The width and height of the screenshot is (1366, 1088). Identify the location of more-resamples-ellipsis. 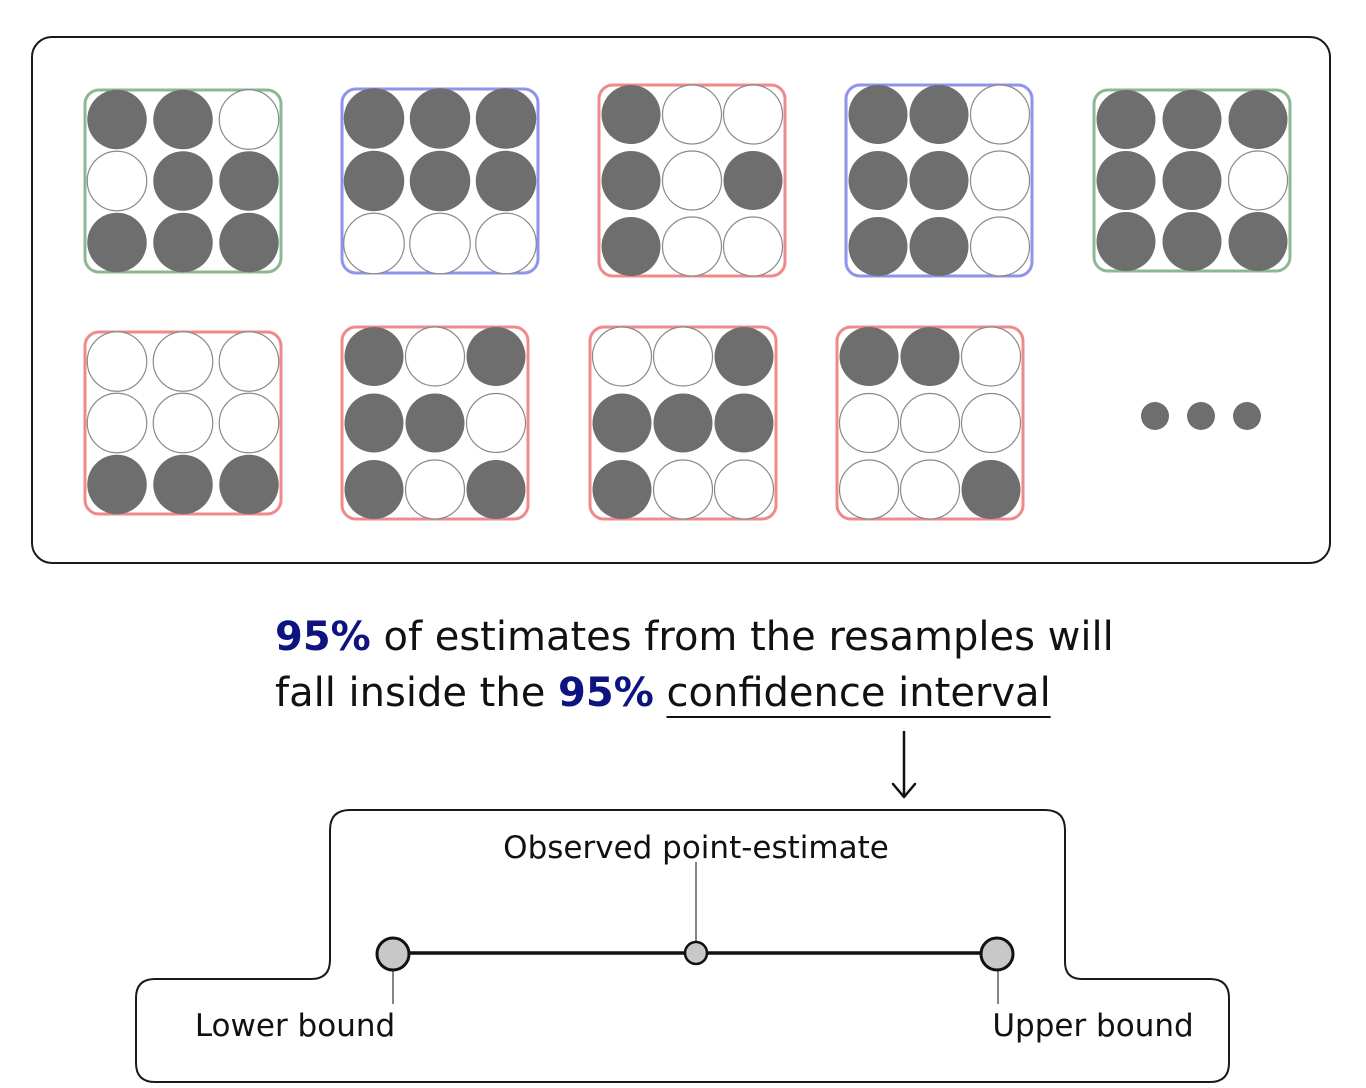
(1201, 416).